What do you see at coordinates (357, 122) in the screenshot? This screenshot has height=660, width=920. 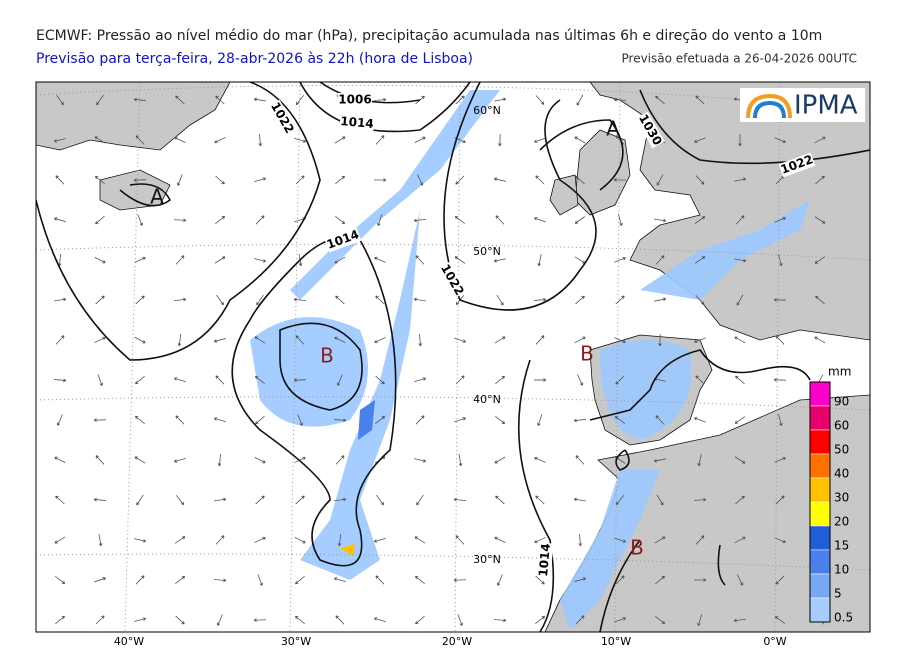 I see `isobar-label: 1014` at bounding box center [357, 122].